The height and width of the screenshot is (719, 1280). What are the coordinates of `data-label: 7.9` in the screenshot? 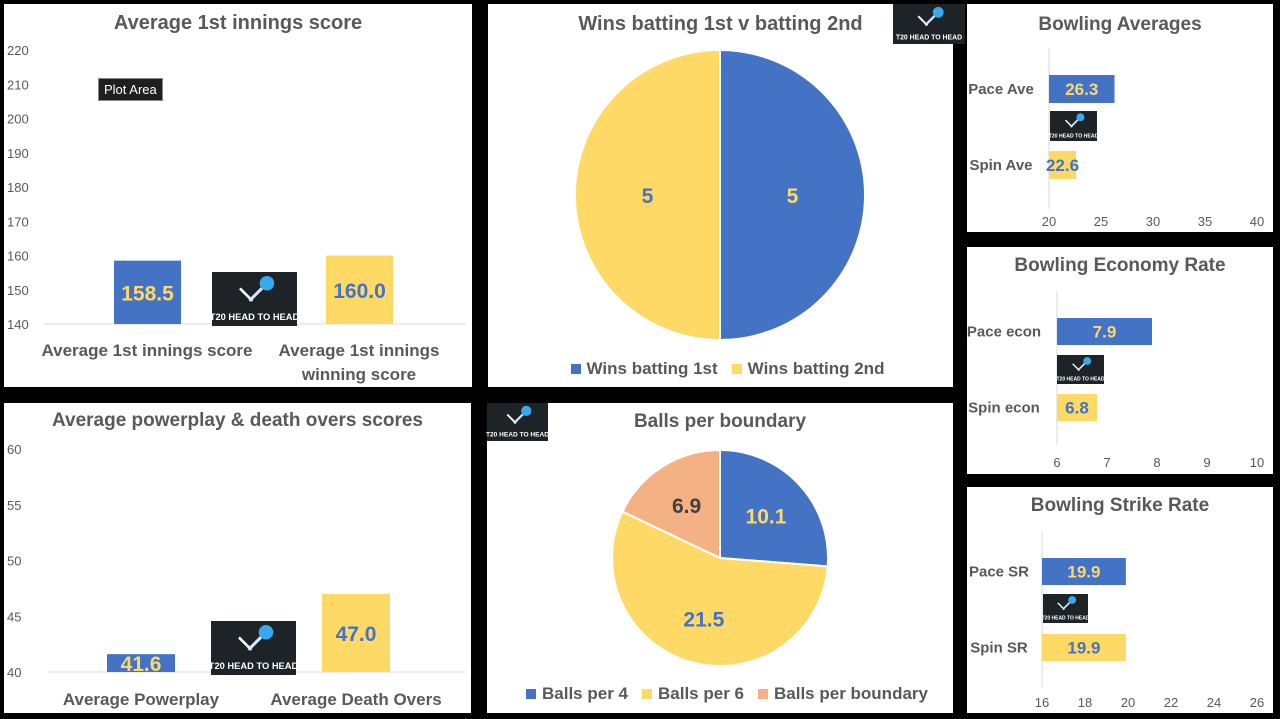 It's located at (1105, 332).